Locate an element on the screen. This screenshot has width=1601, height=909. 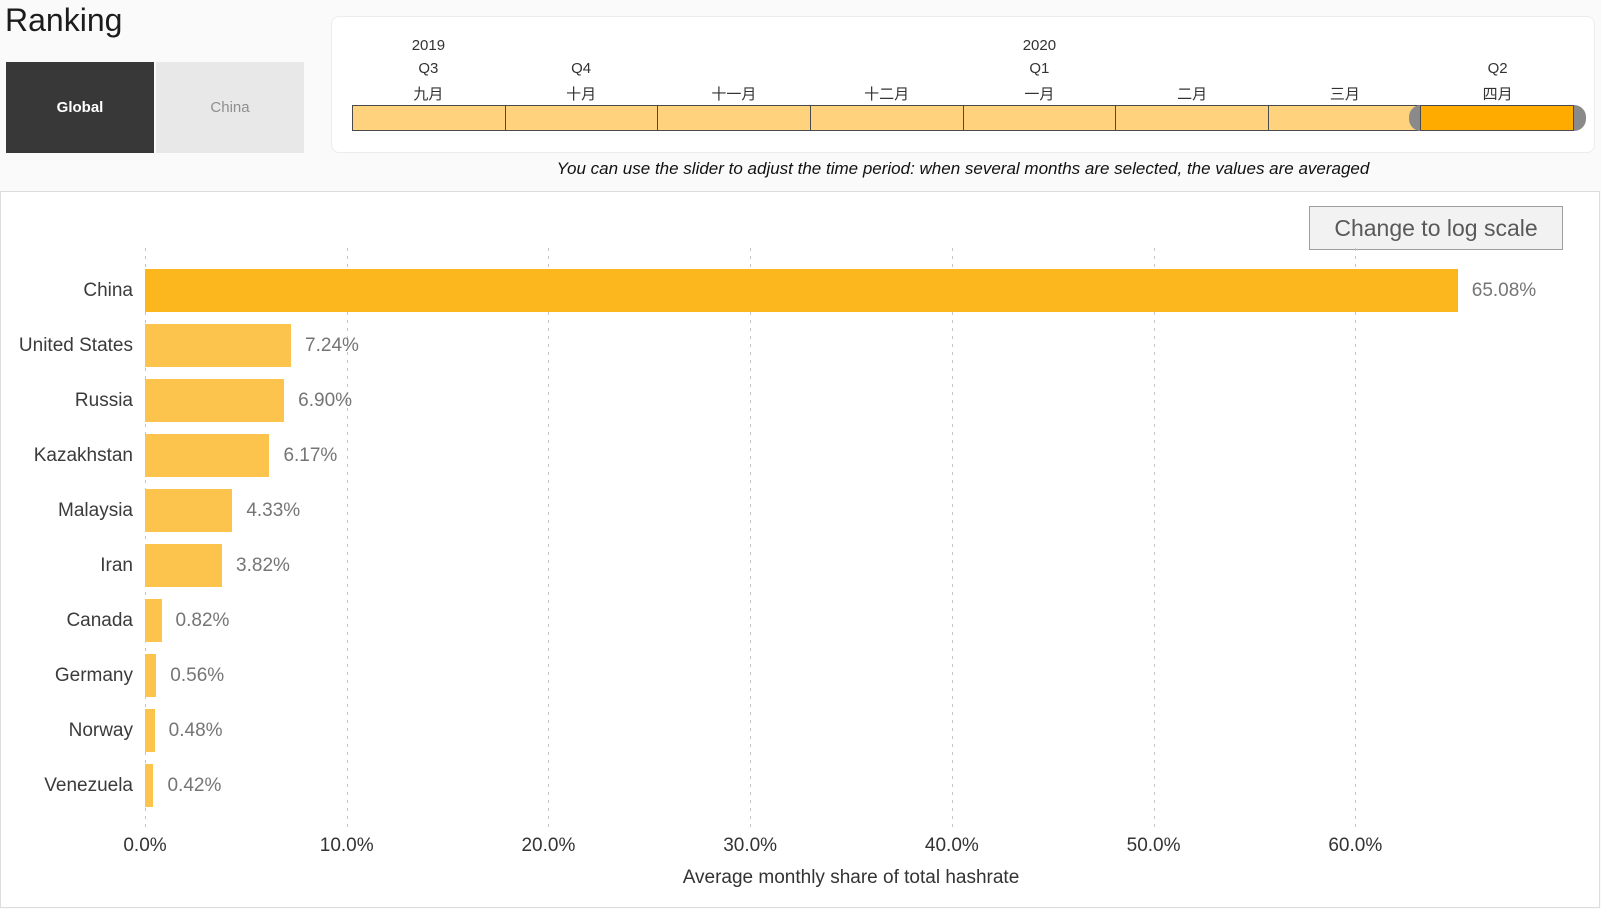
slider-month-label: 四月 is located at coordinates (1497, 94).